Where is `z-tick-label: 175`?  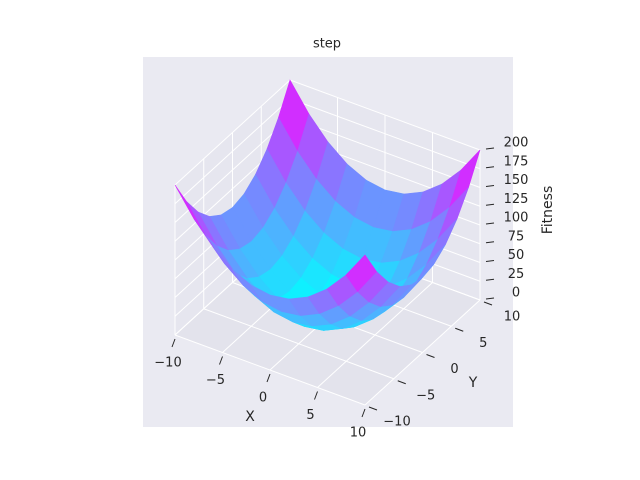
z-tick-label: 175 is located at coordinates (516, 161).